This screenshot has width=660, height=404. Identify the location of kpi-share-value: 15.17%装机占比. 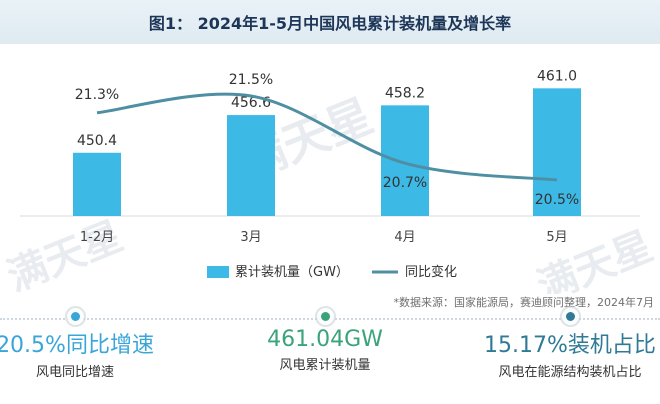
(570, 345).